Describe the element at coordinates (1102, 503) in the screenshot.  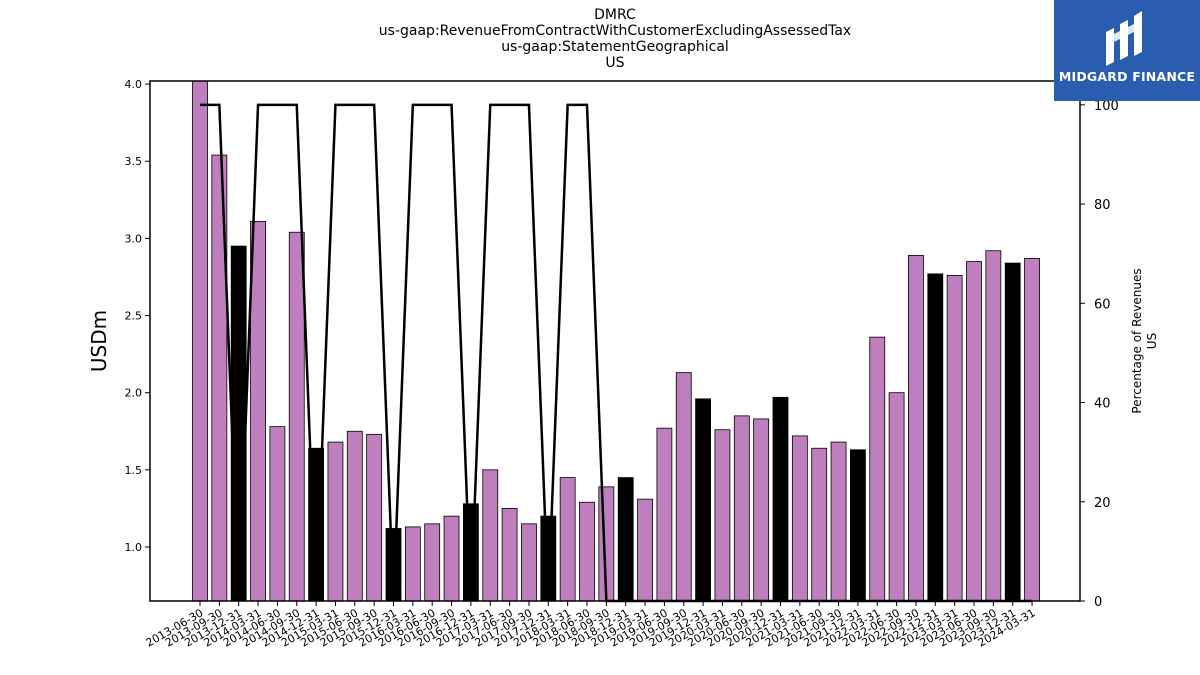
I see `y2-tick-label: 20` at that location.